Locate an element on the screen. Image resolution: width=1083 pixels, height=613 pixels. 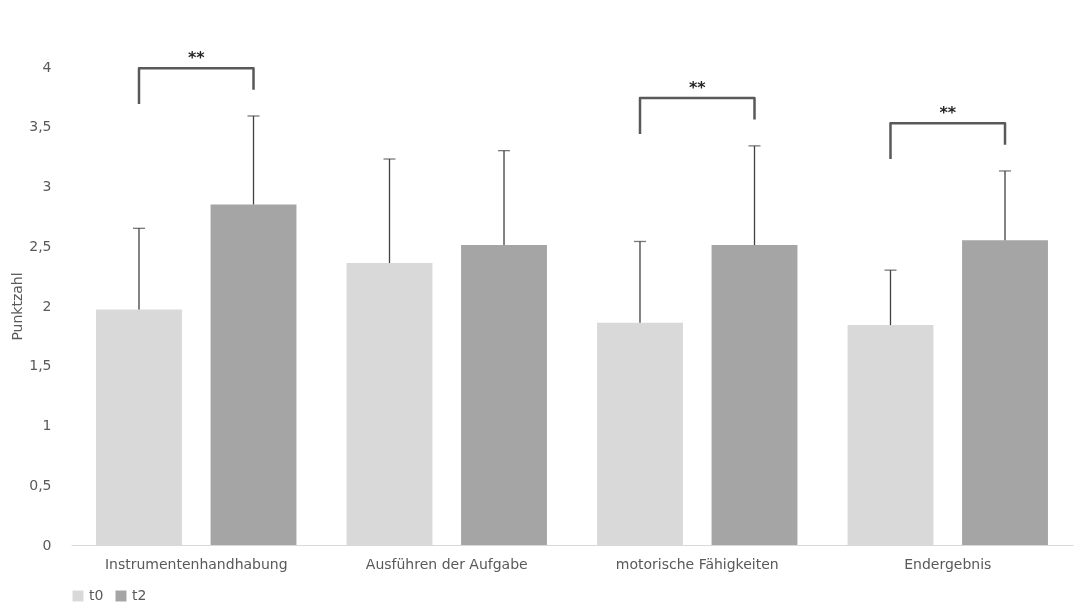
x-tick-label: Endergebnis is located at coordinates (948, 563).